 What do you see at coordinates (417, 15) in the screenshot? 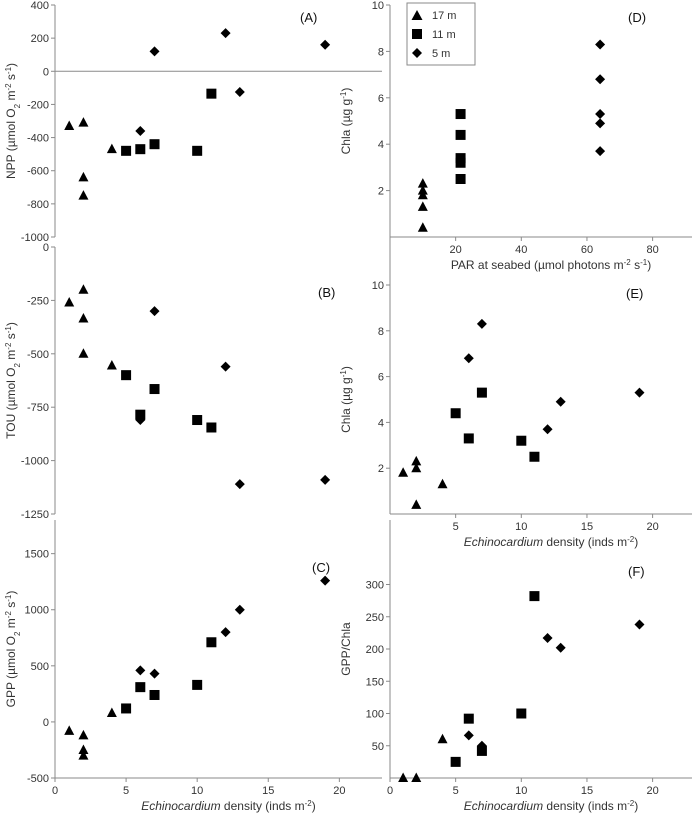
I see `triangle-marker-icon` at bounding box center [417, 15].